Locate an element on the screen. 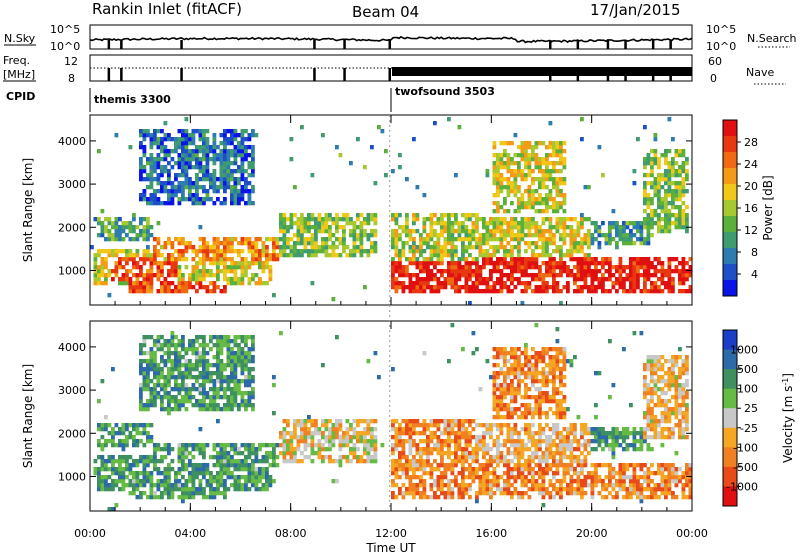 This screenshot has height=554, width=800. cell-2036 is located at coordinates (543, 433).